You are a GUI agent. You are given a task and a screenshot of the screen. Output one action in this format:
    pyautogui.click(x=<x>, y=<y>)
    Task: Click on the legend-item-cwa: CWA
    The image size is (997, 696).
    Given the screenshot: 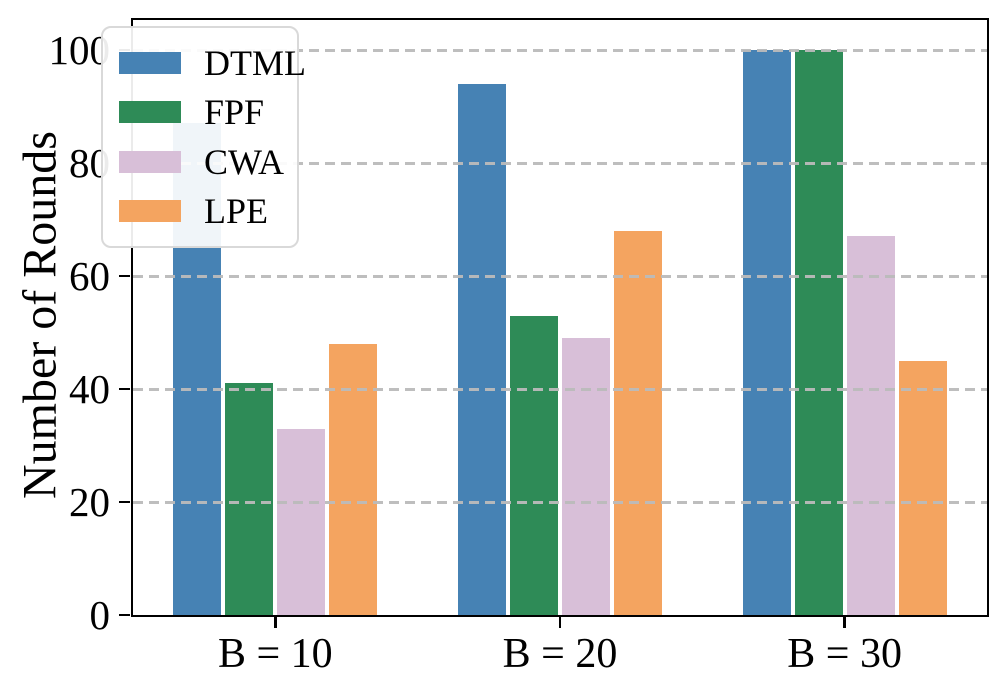 What is the action you would take?
    pyautogui.click(x=201, y=161)
    